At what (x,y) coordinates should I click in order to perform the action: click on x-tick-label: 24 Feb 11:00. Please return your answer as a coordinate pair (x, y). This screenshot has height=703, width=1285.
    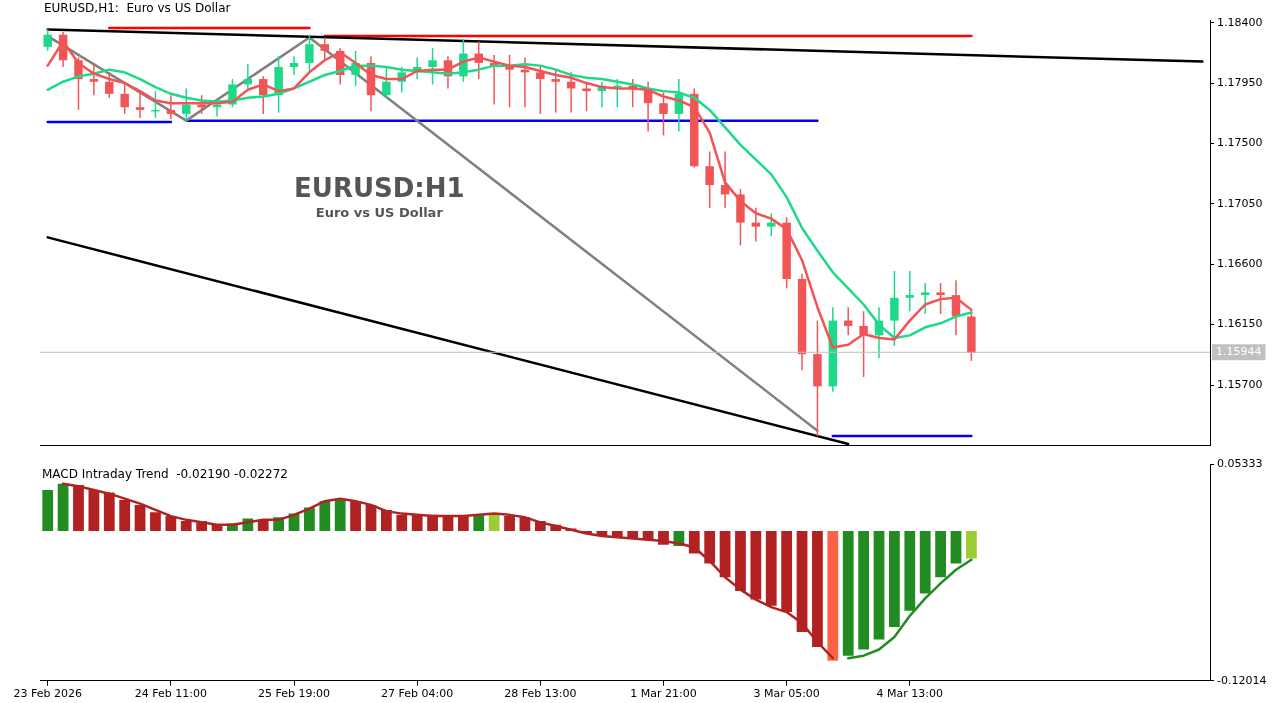
    Looking at the image, I should click on (170, 694).